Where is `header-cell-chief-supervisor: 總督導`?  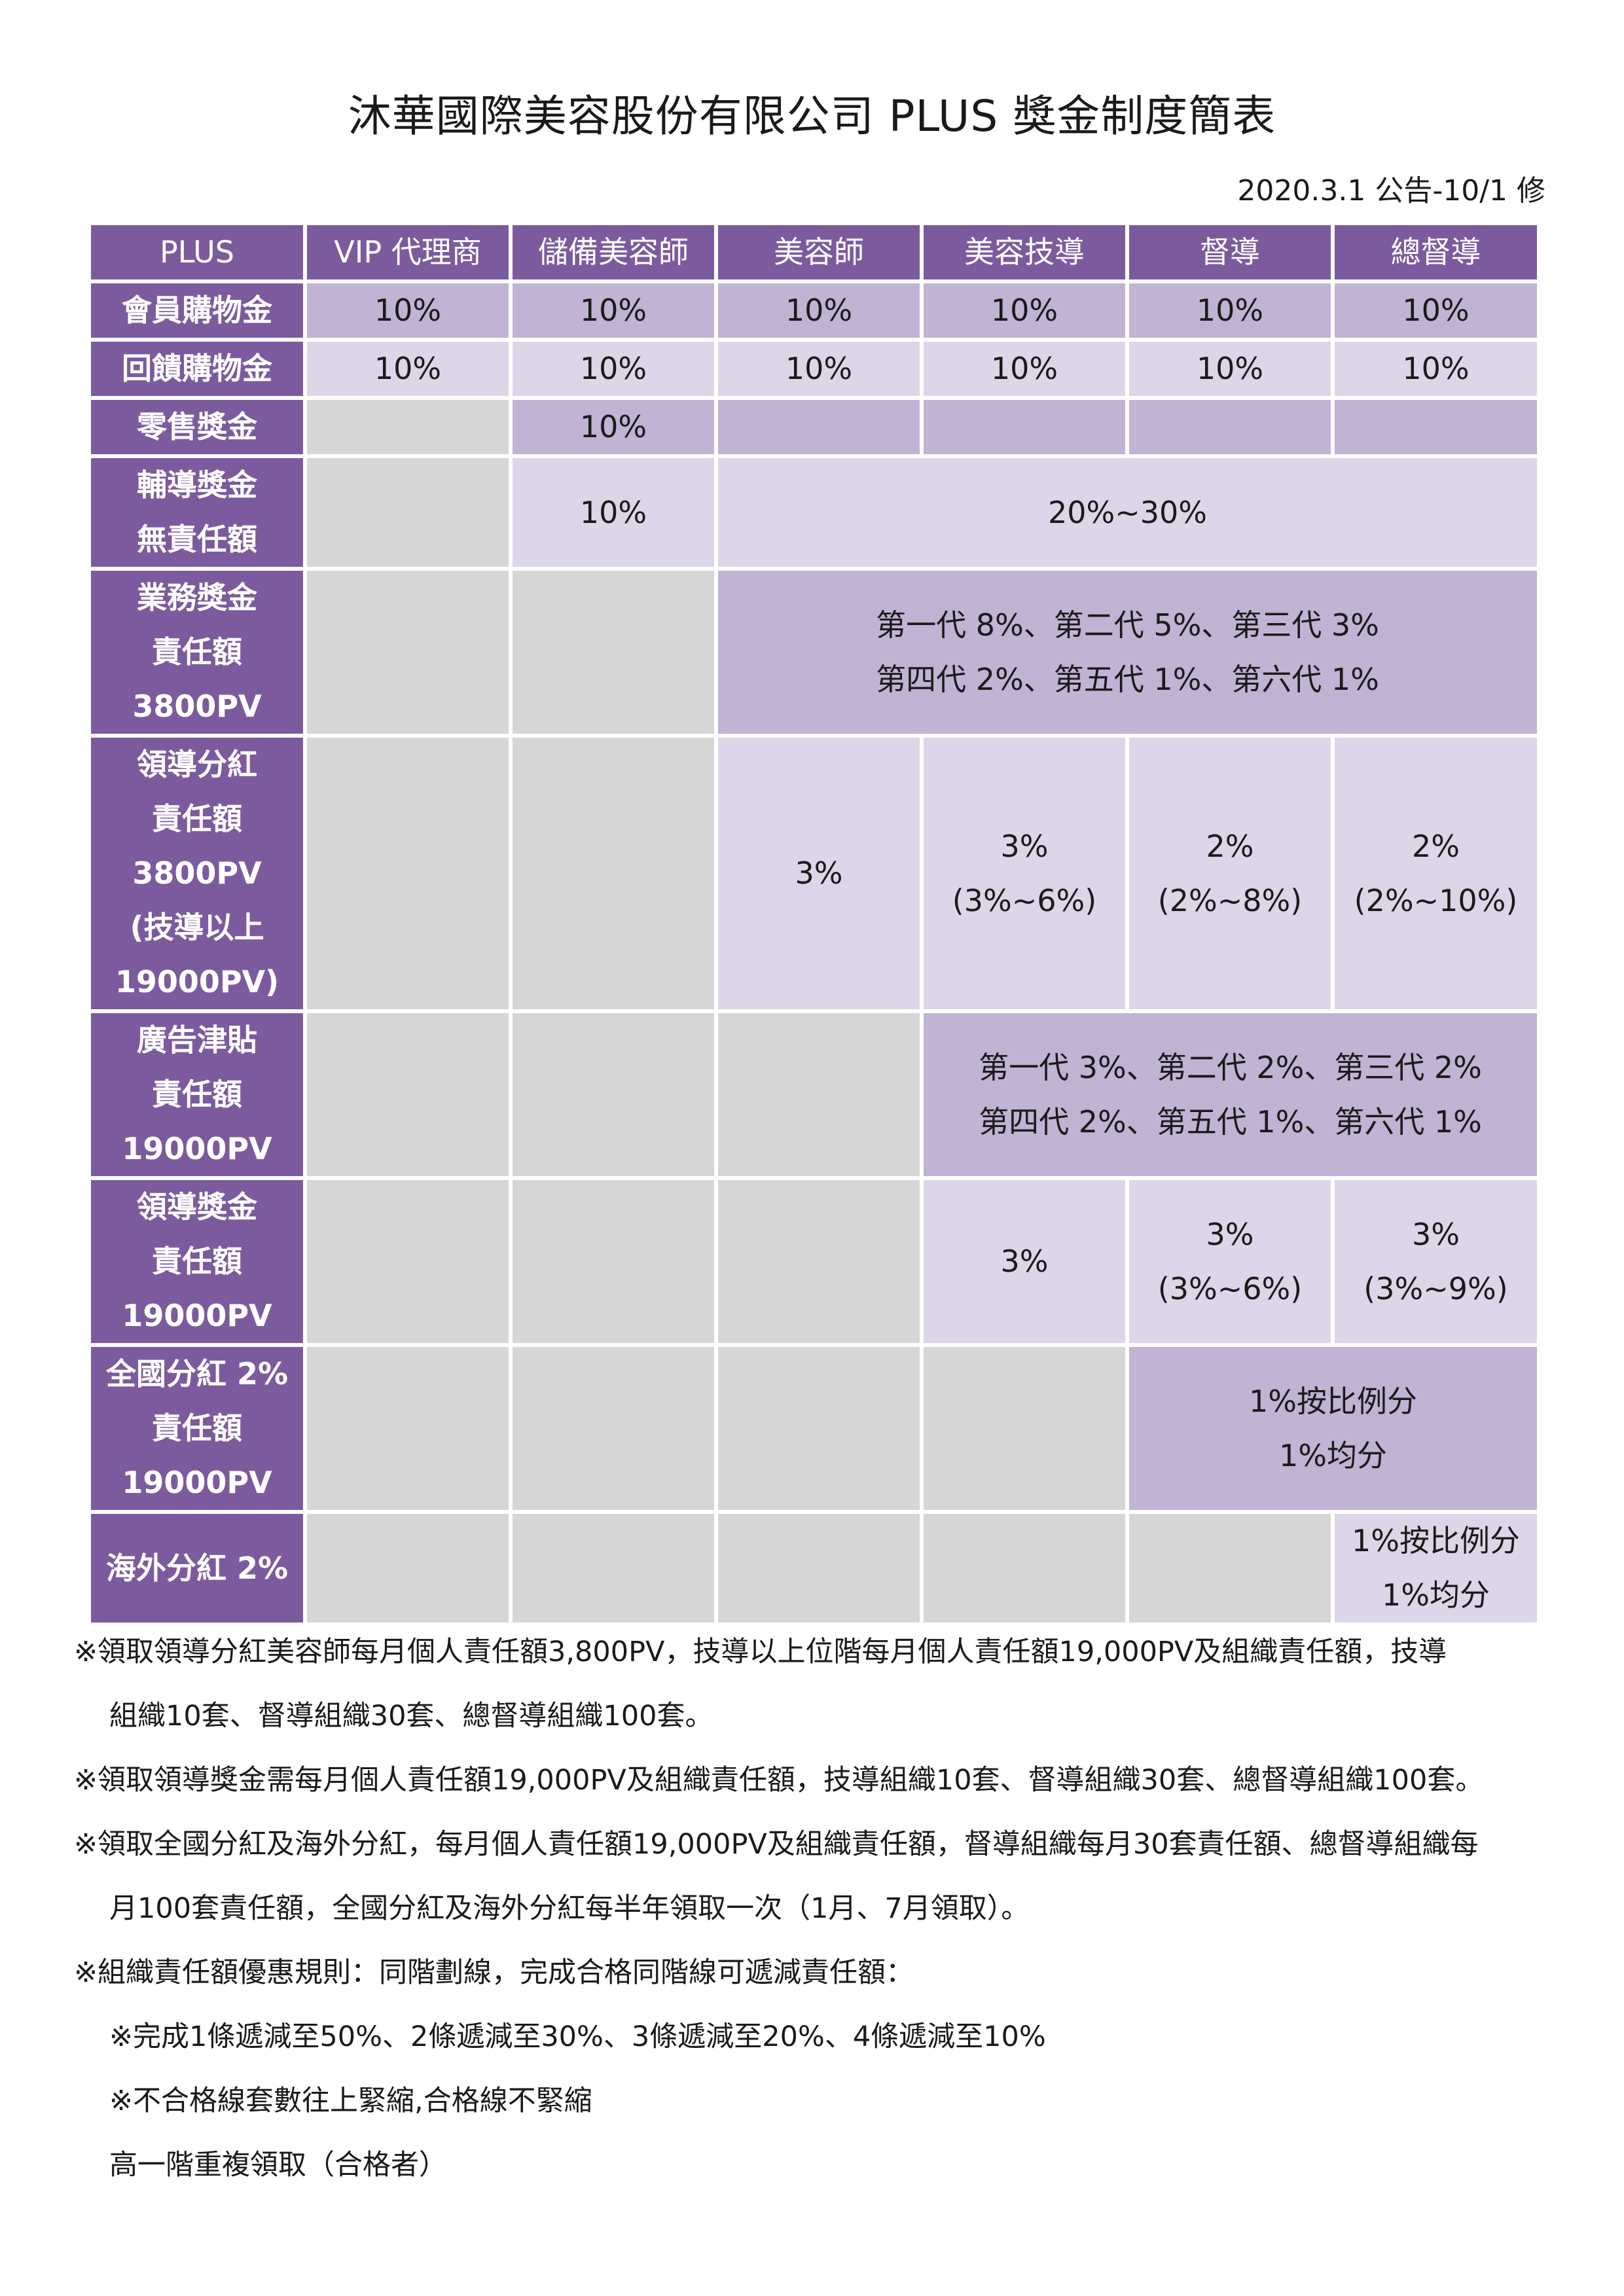
header-cell-chief-supervisor: 總督導 is located at coordinates (1436, 252).